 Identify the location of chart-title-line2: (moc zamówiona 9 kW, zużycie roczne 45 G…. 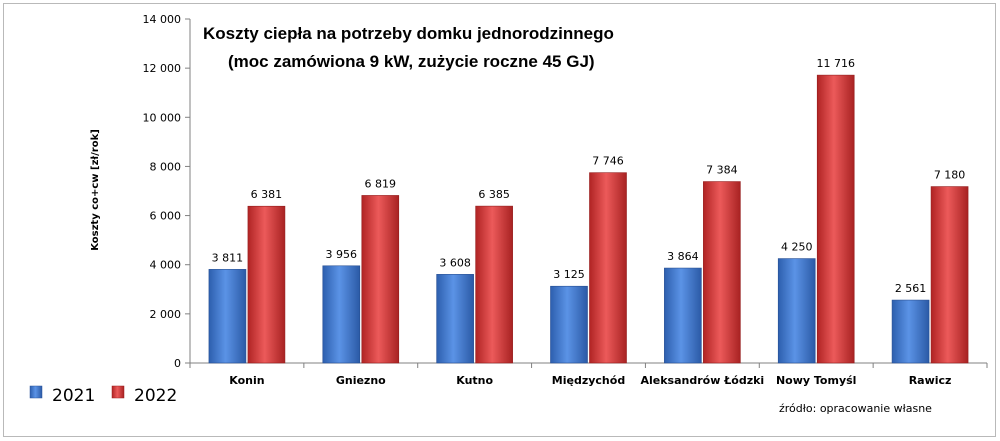
(411, 61).